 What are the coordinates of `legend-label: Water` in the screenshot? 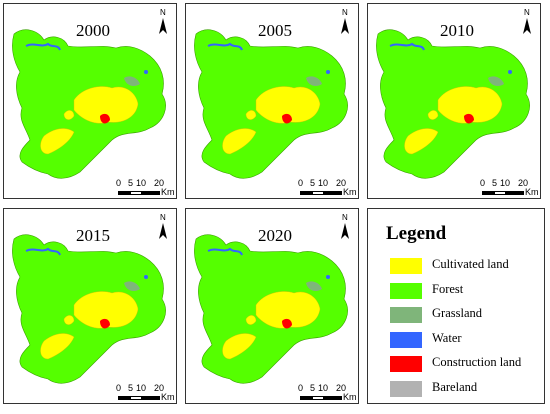 It's located at (447, 337).